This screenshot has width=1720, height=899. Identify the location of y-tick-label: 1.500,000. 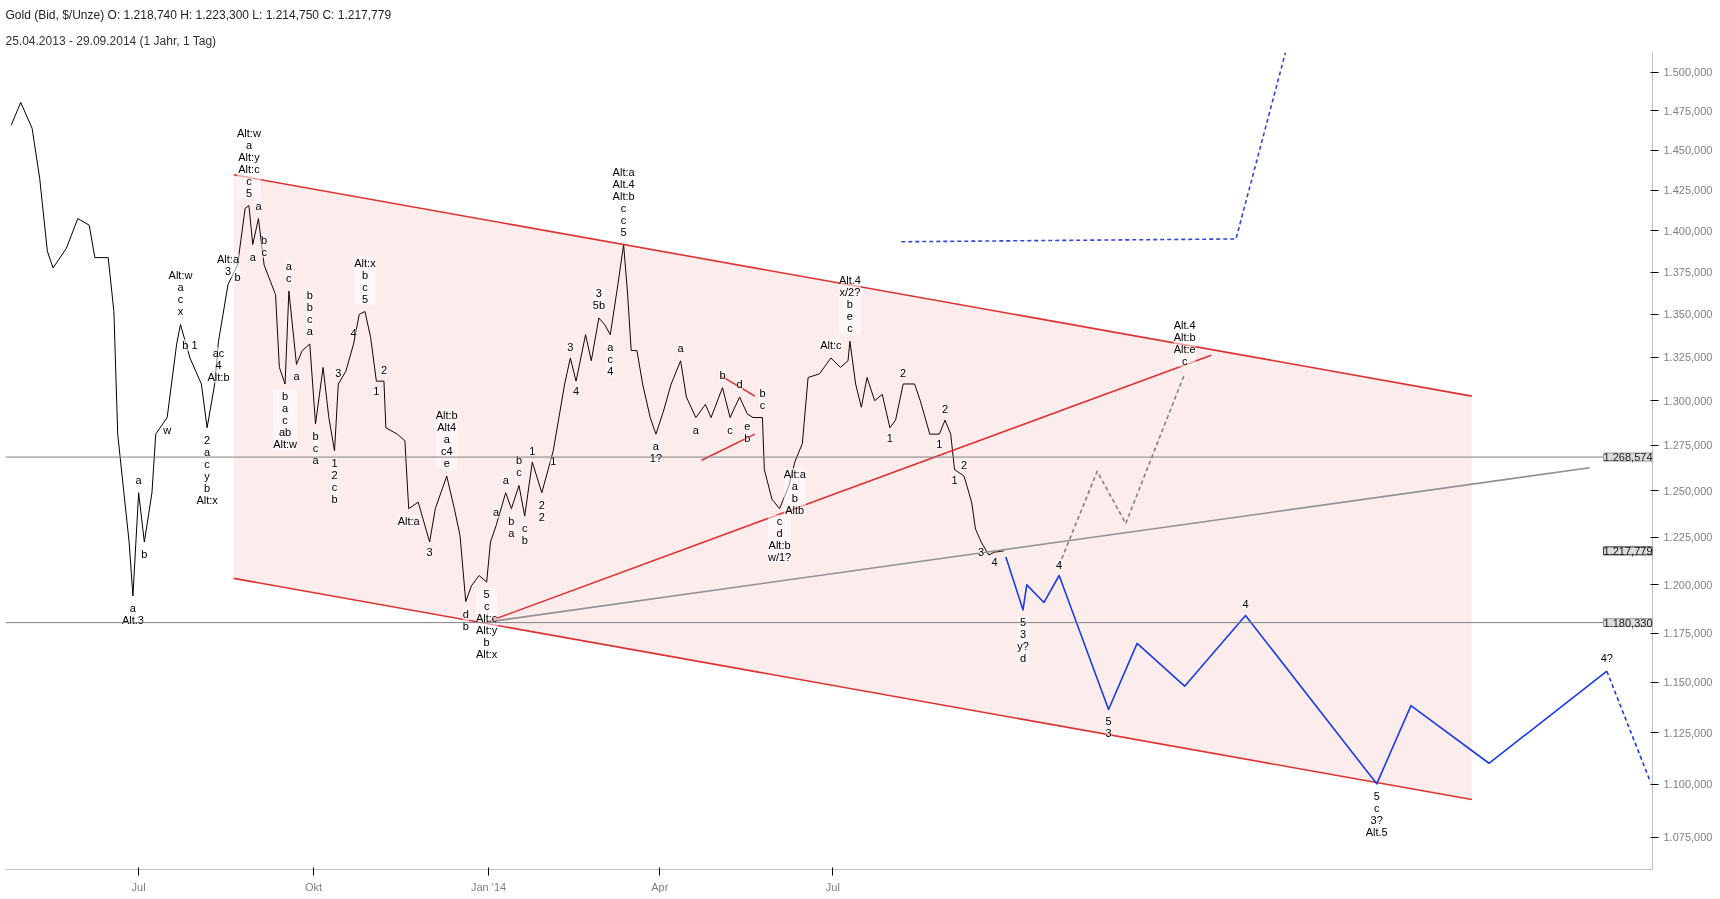
(1688, 72).